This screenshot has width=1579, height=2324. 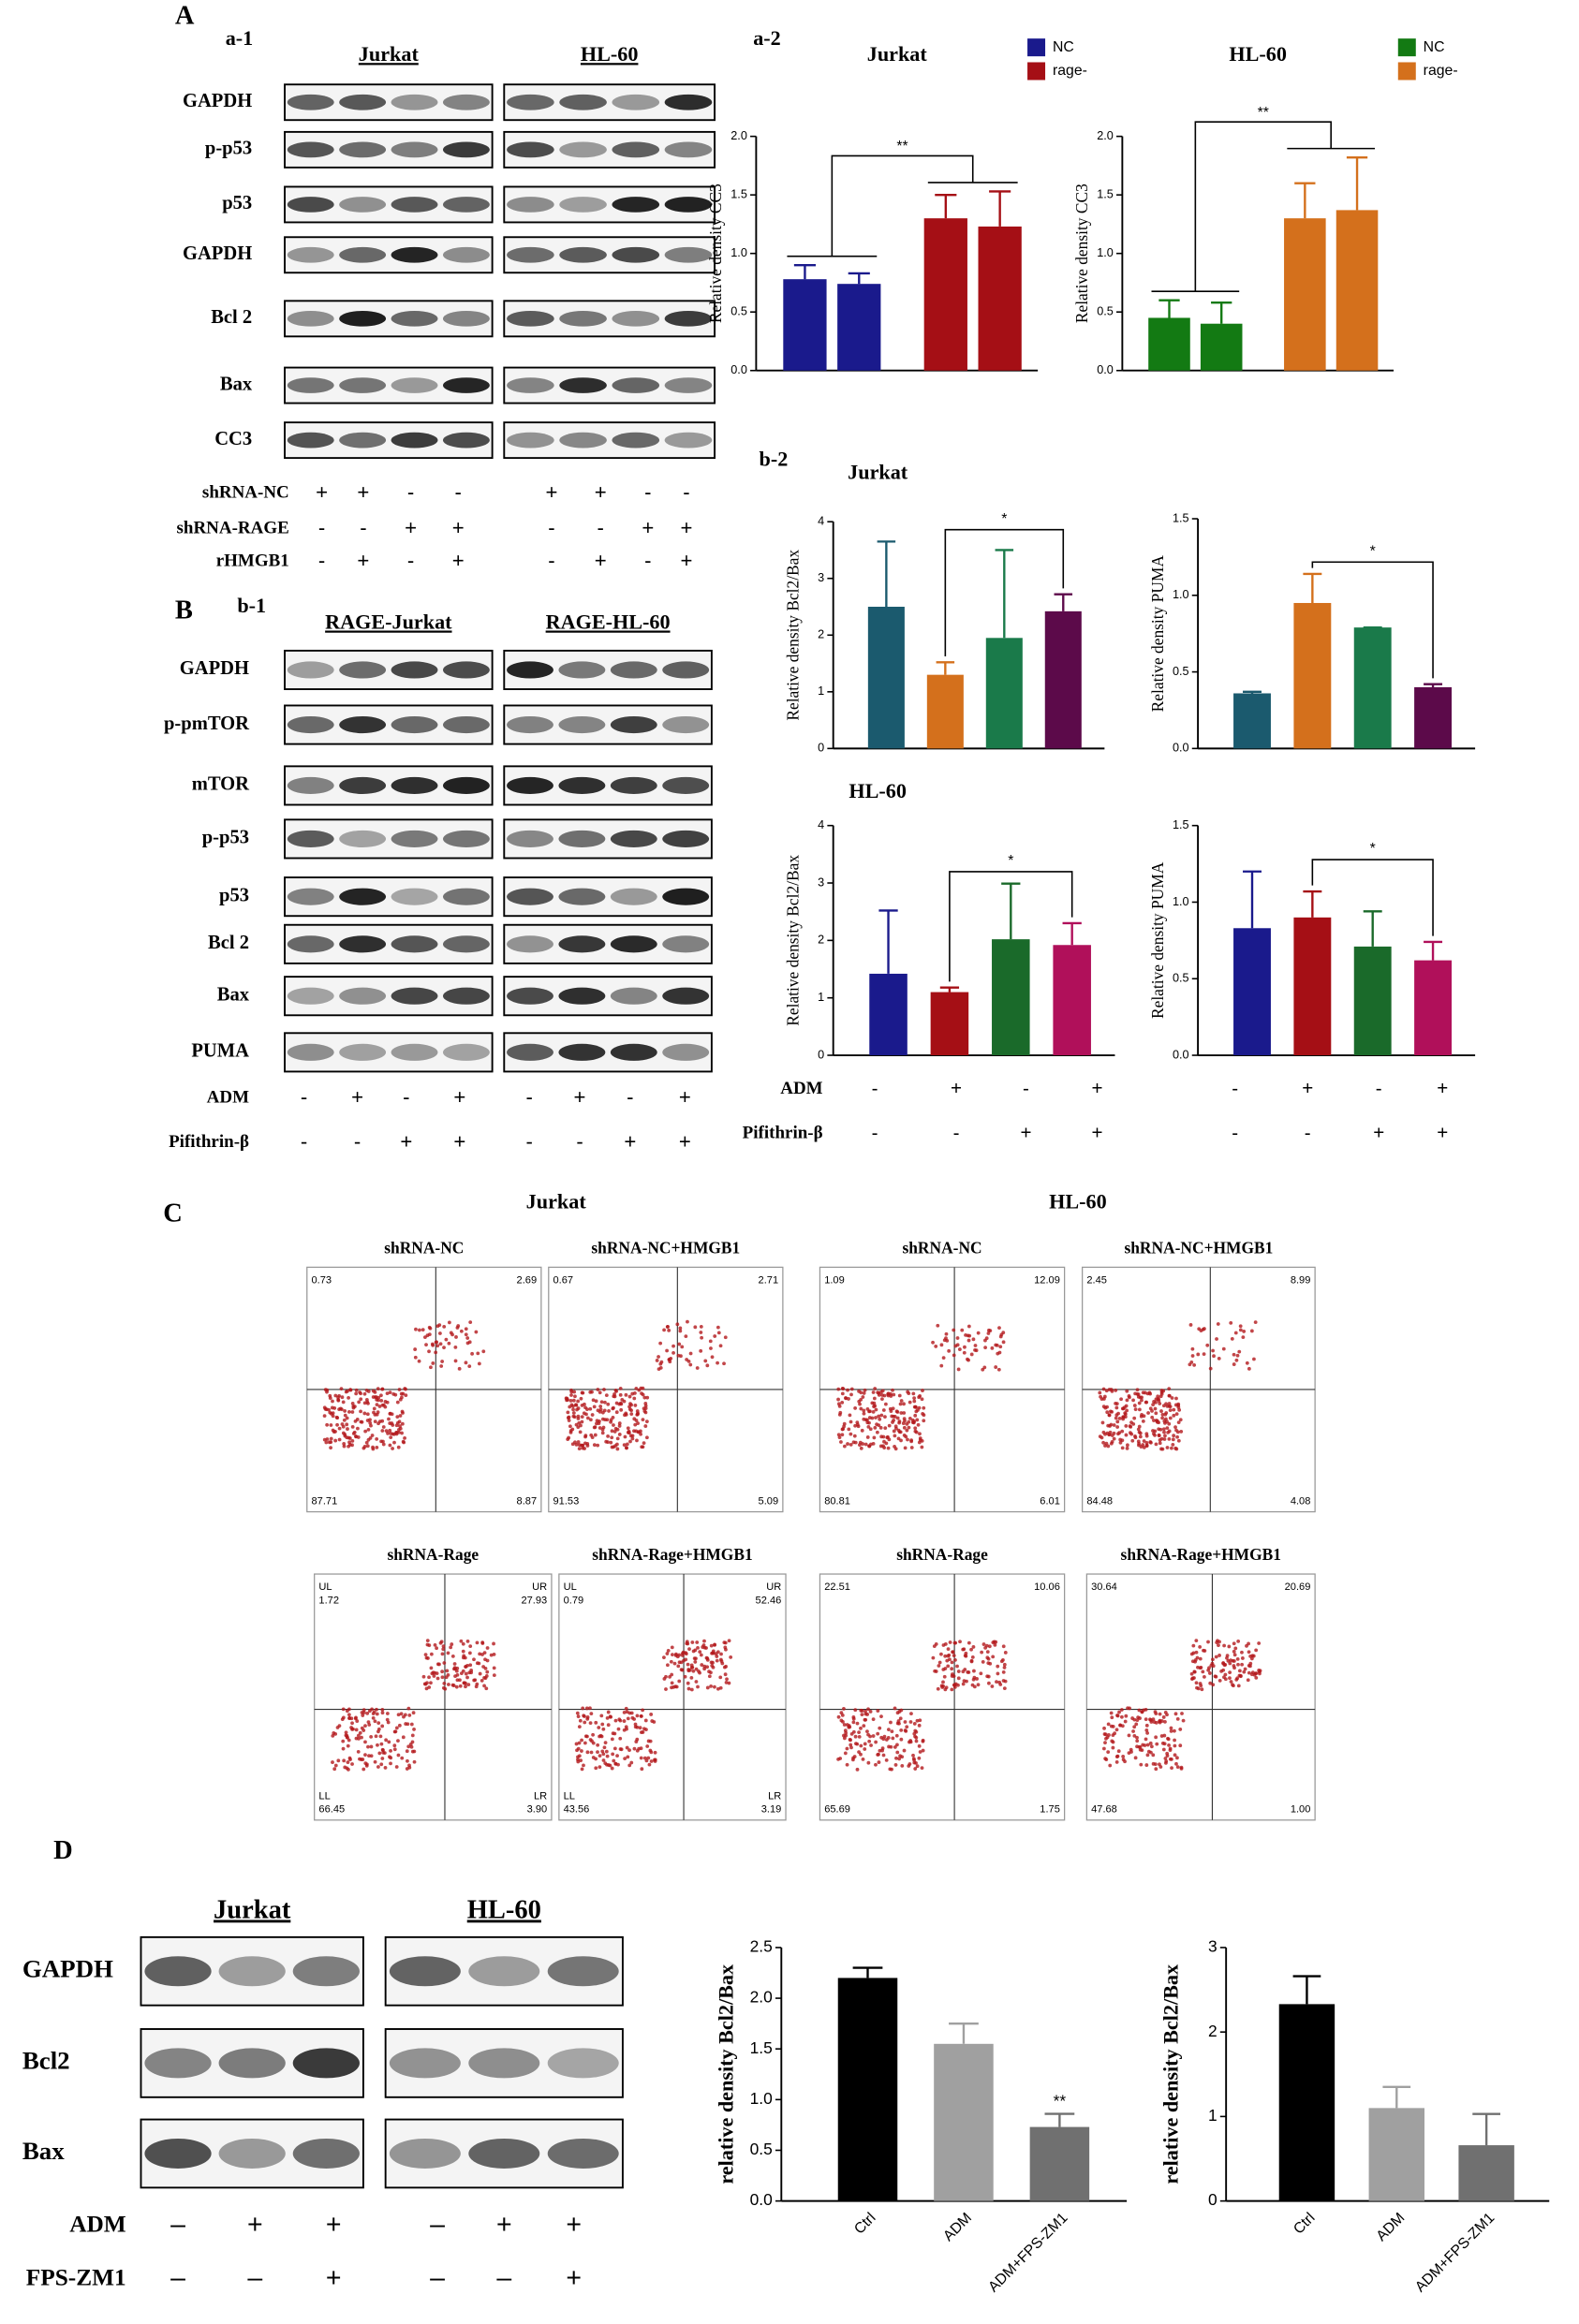 I want to click on condition-label: Pifithrin-β, so click(x=783, y=1132).